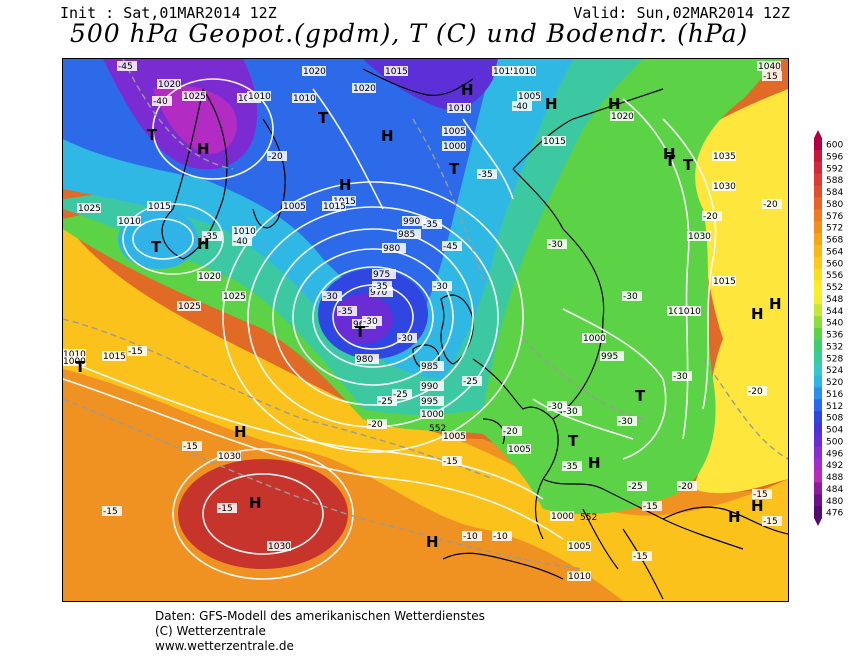 The image size is (850, 657). I want to click on legend-value: 512, so click(834, 407).